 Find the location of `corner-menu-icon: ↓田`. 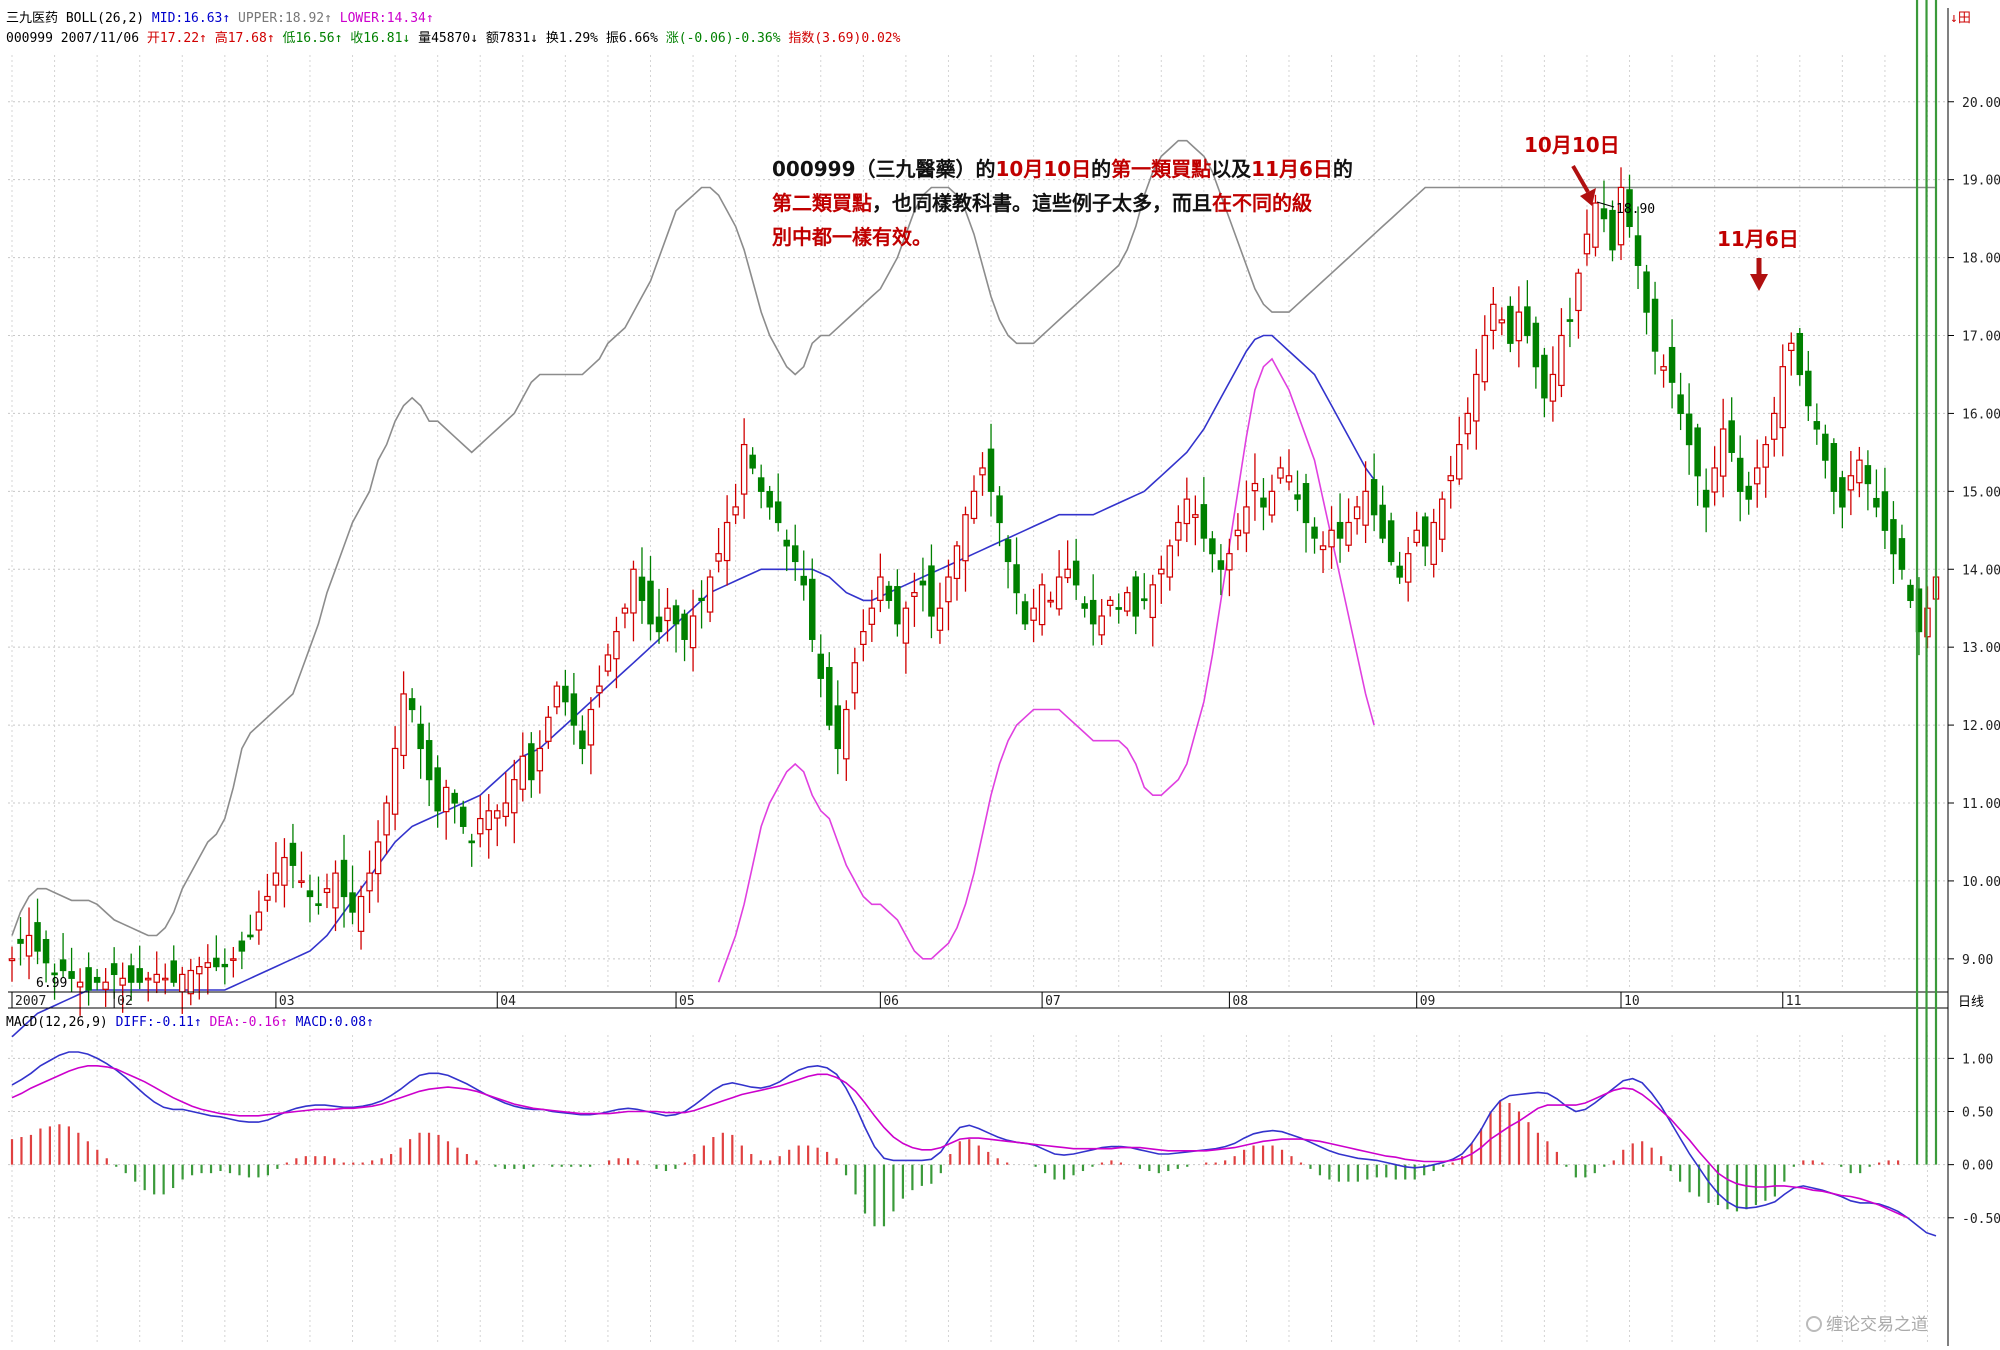

corner-menu-icon: ↓田 is located at coordinates (1960, 18).